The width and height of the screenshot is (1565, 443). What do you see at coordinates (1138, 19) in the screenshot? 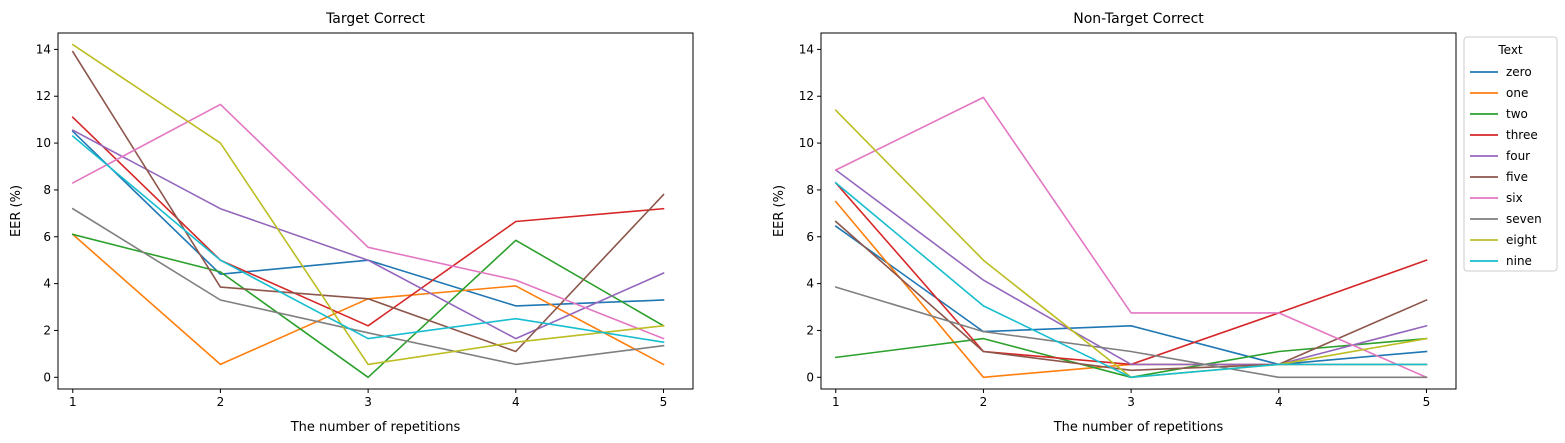
I see `chart-title: Non-Target Correct` at bounding box center [1138, 19].